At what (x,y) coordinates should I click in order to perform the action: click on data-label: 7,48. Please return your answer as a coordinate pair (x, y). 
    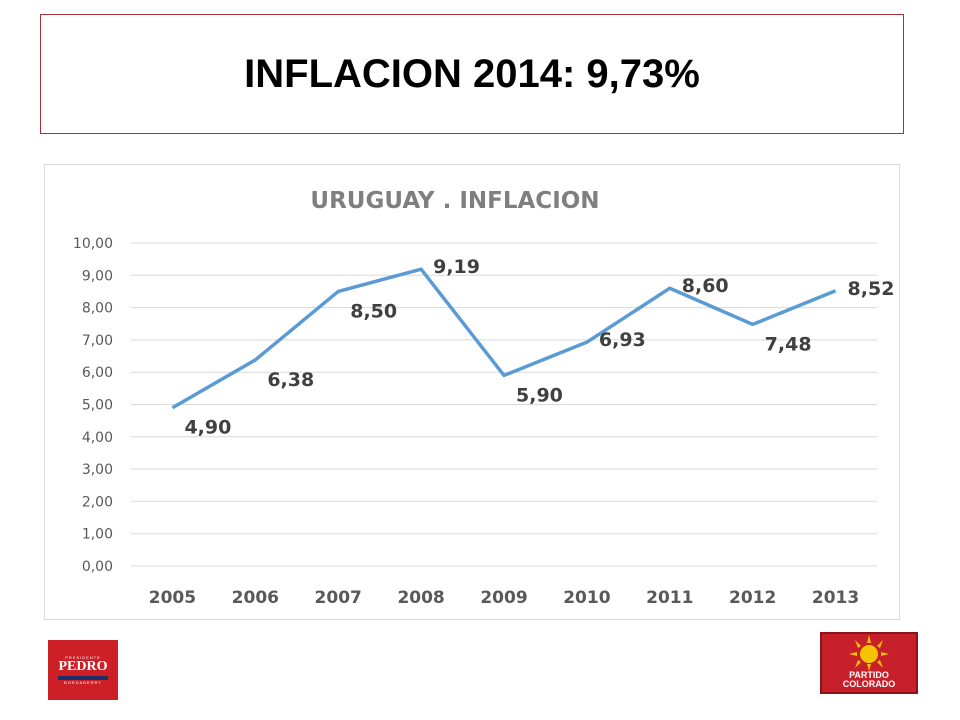
    Looking at the image, I should click on (788, 344).